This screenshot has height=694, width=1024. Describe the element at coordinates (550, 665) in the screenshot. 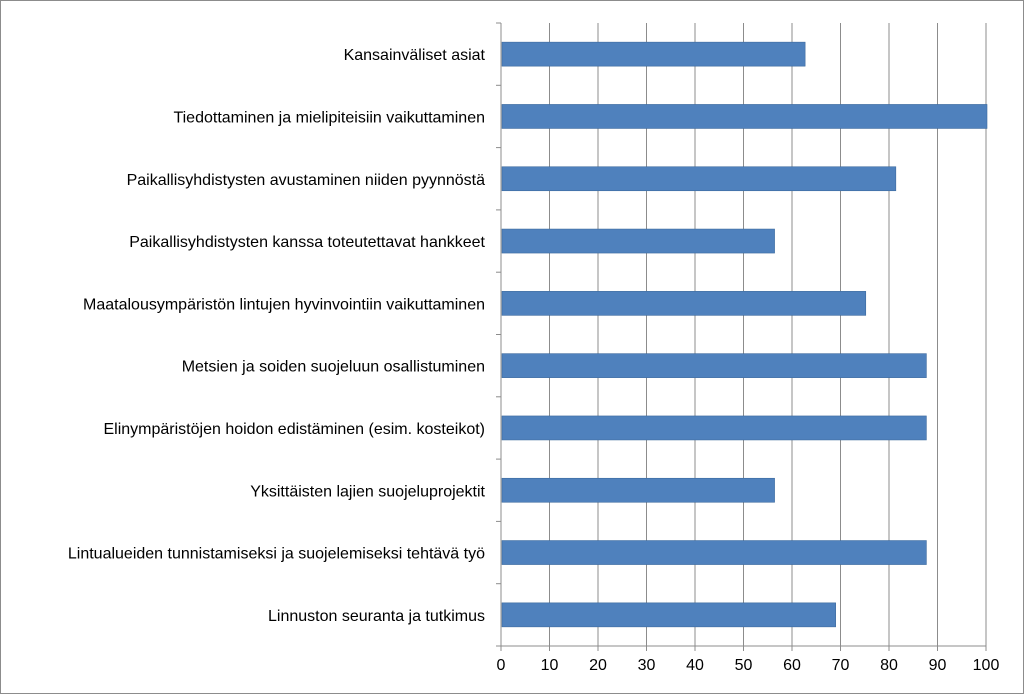

I see `x-tick-label-10: 10` at that location.